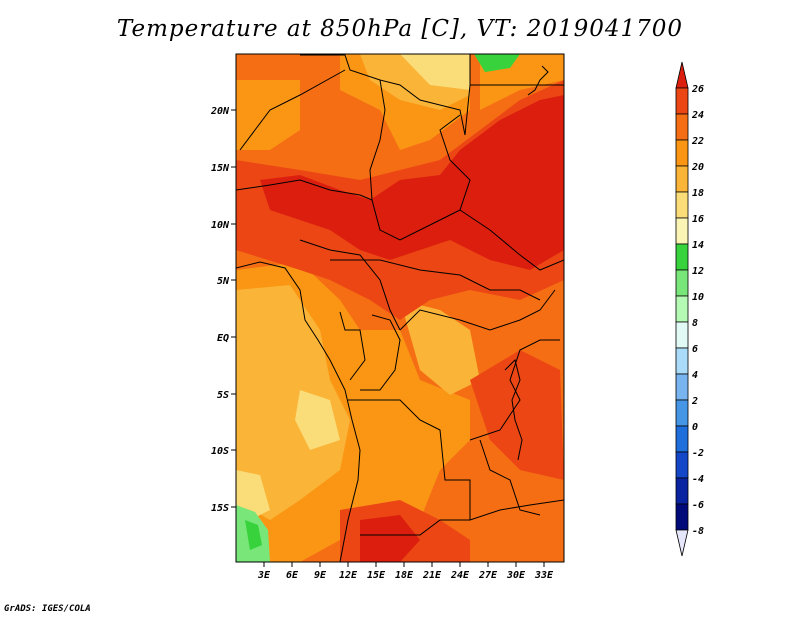 This screenshot has height=618, width=800. Describe the element at coordinates (432, 575) in the screenshot. I see `lon-label: 21E` at that location.